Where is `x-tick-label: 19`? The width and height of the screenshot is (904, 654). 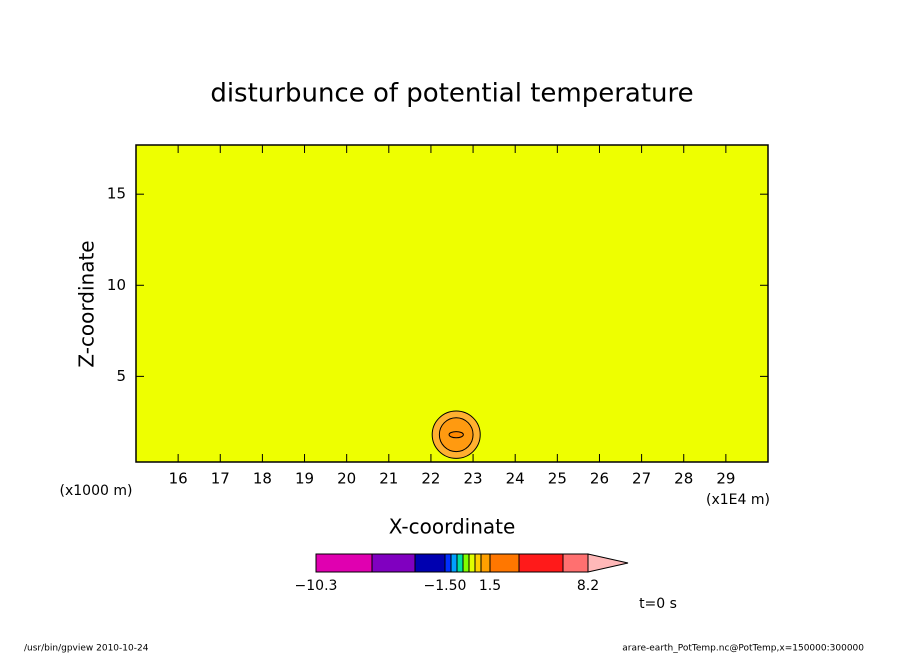 x-tick-label: 19 is located at coordinates (304, 479).